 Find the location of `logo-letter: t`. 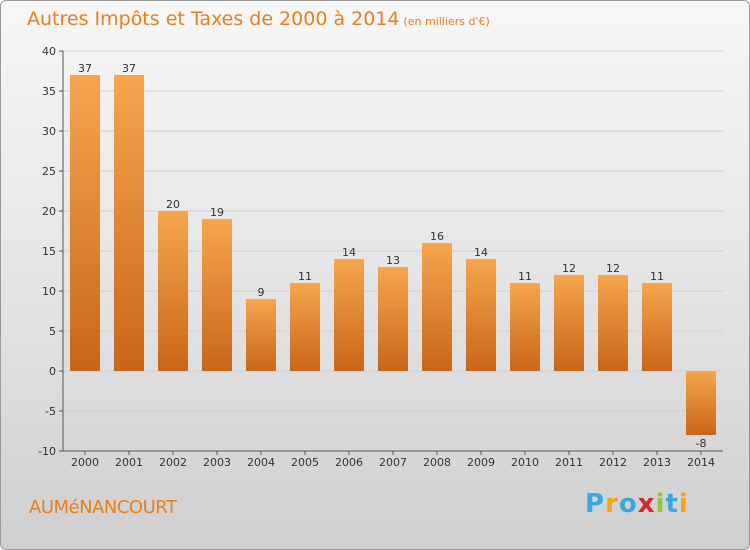

logo-letter: t is located at coordinates (672, 504).